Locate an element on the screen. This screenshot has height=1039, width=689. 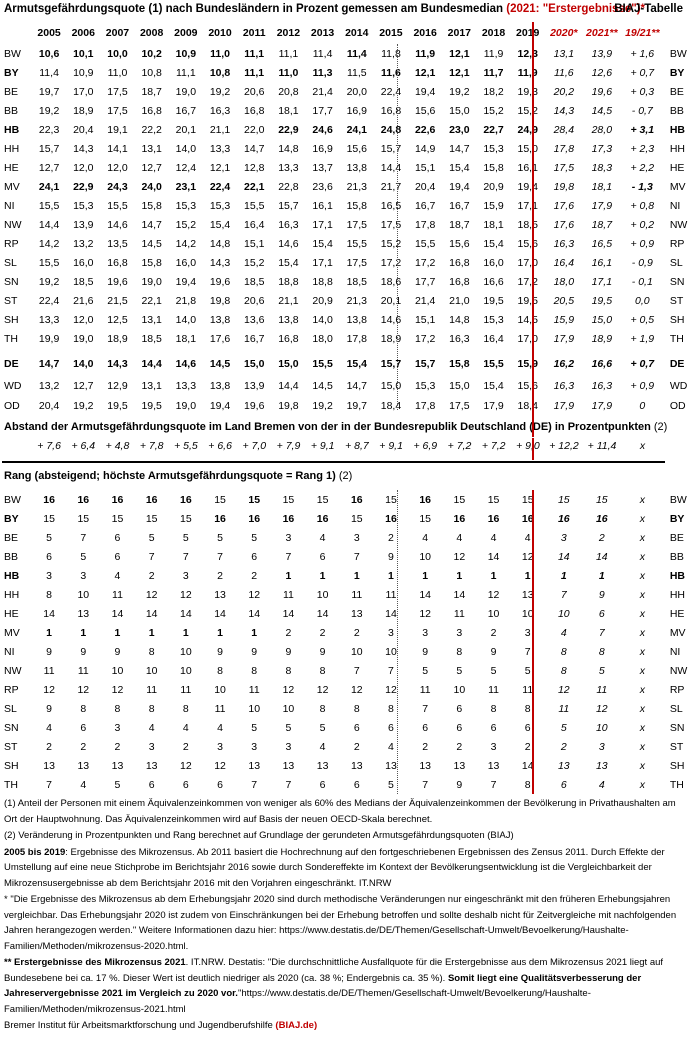
value-cell: + 3,1 is located at coordinates (642, 129).